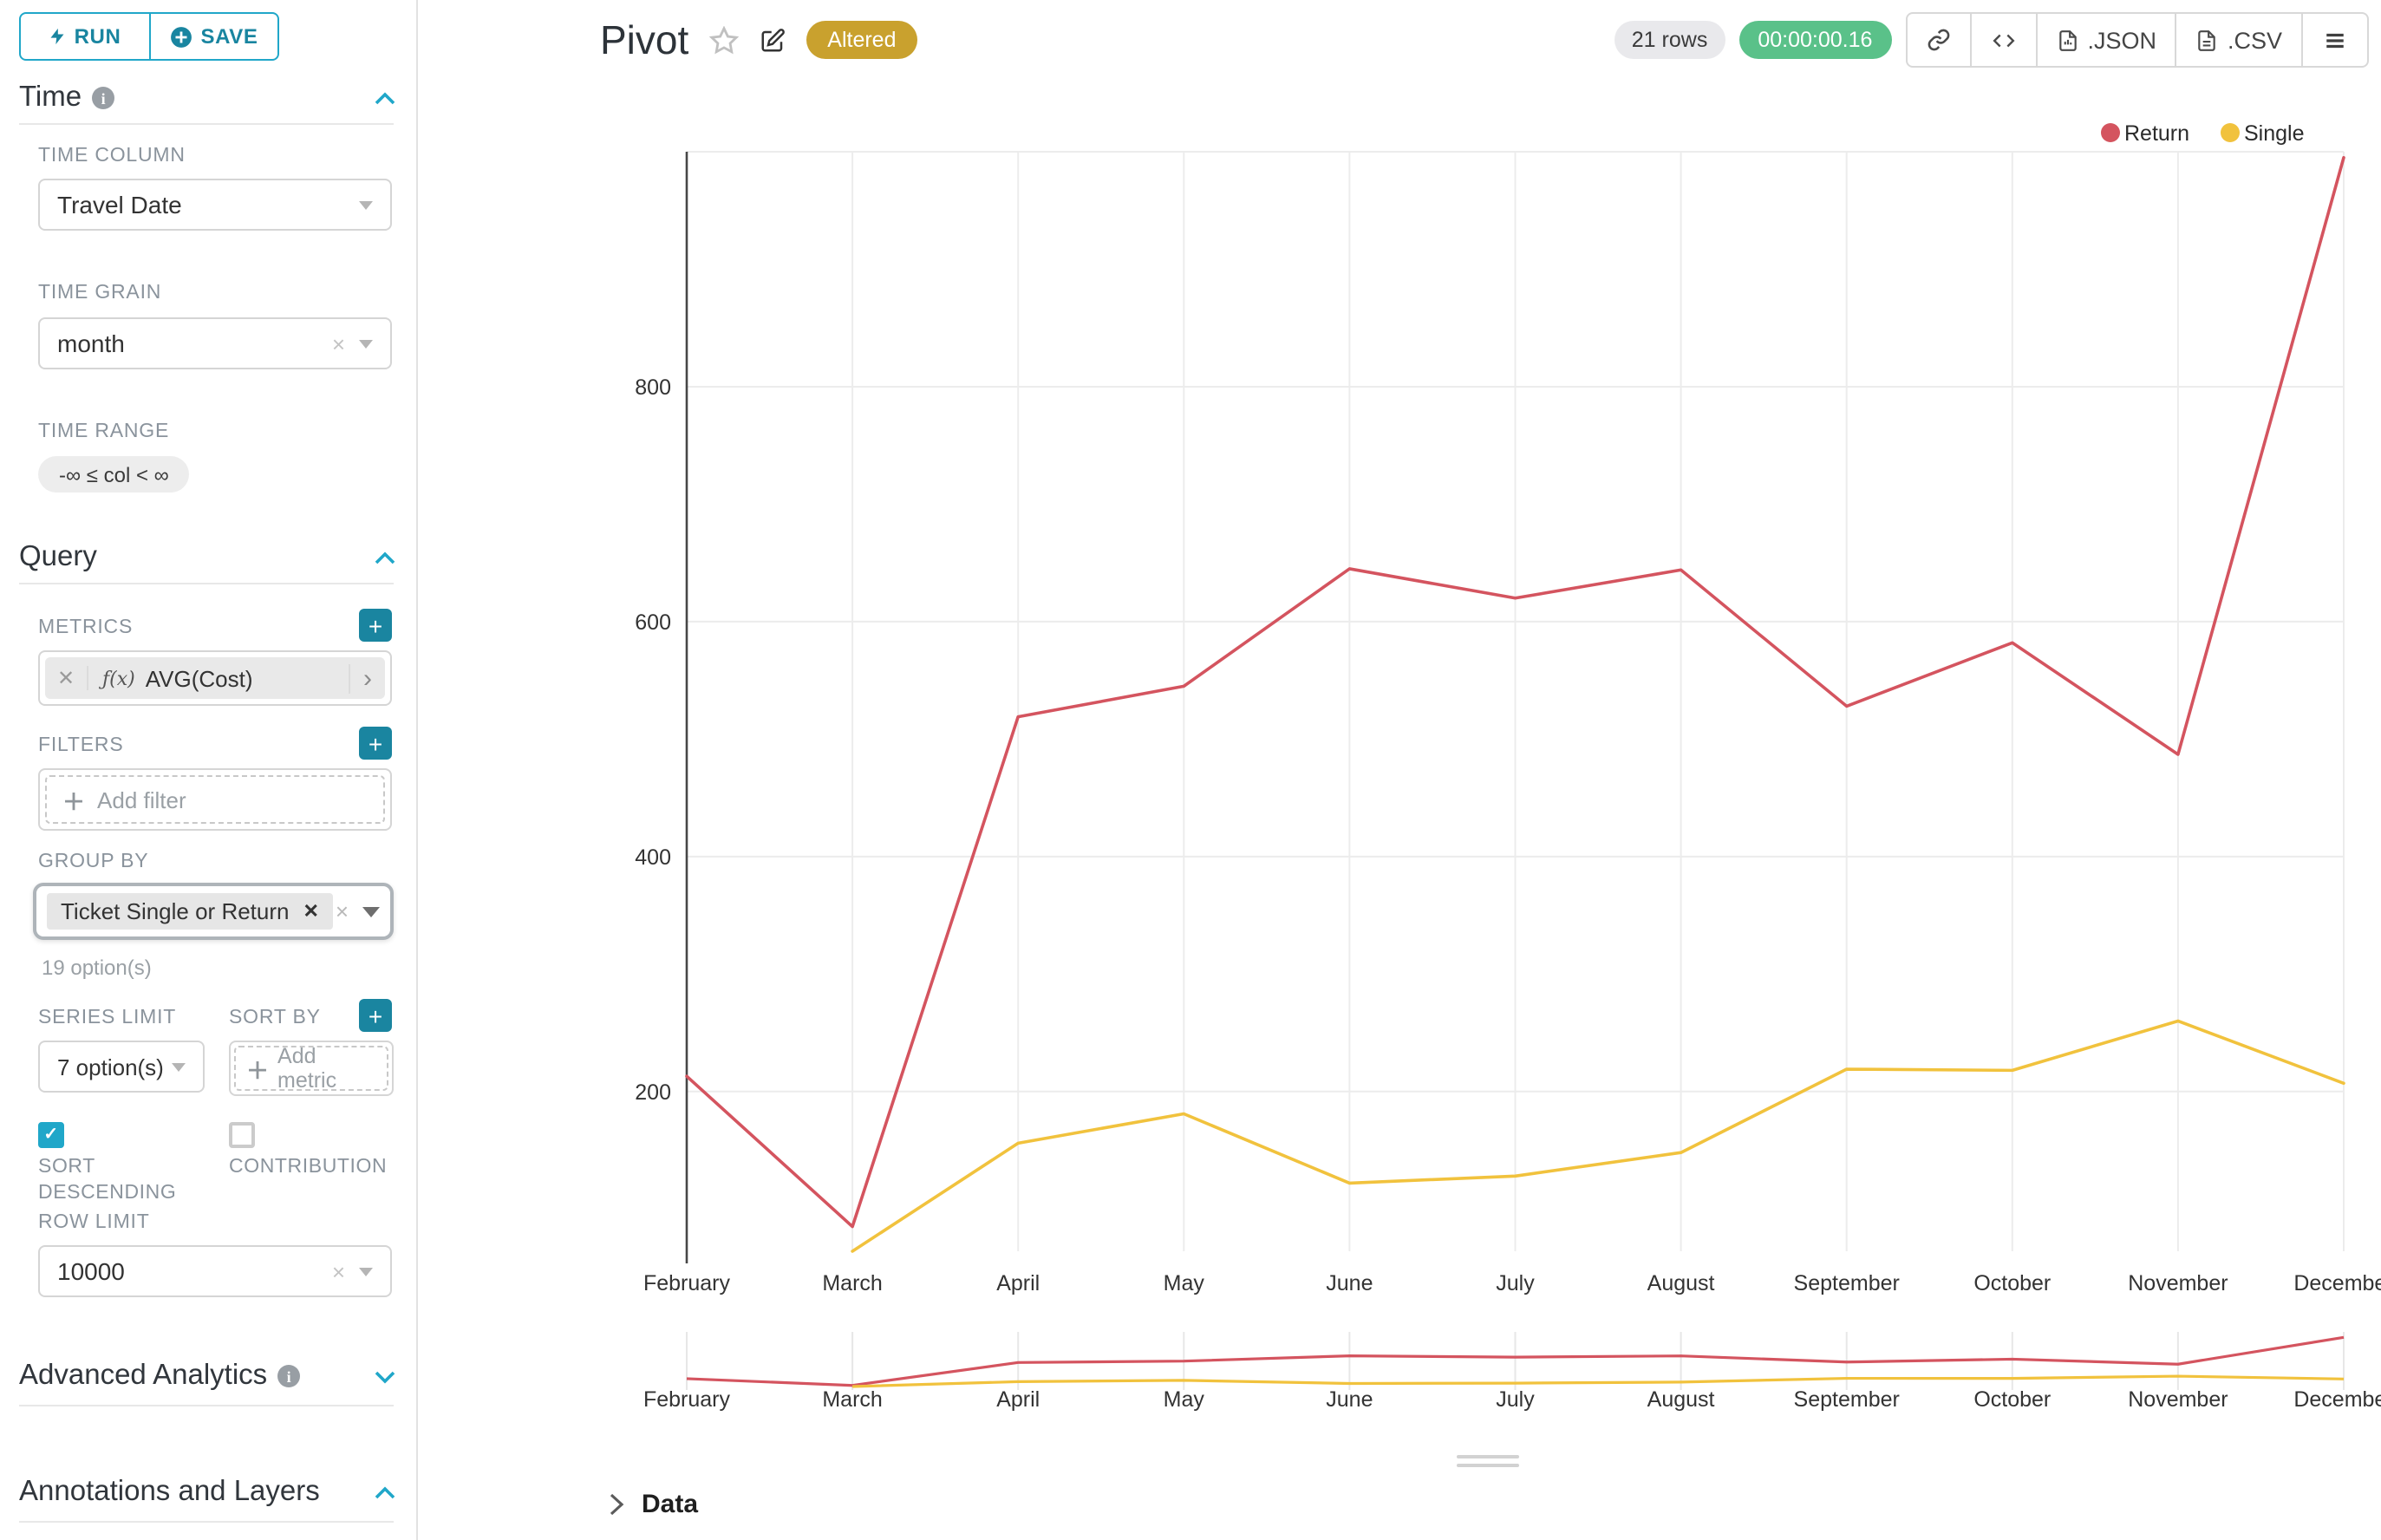 This screenshot has height=1540, width=2381. I want to click on export-button-group: .JSON .CSV, so click(2137, 40).